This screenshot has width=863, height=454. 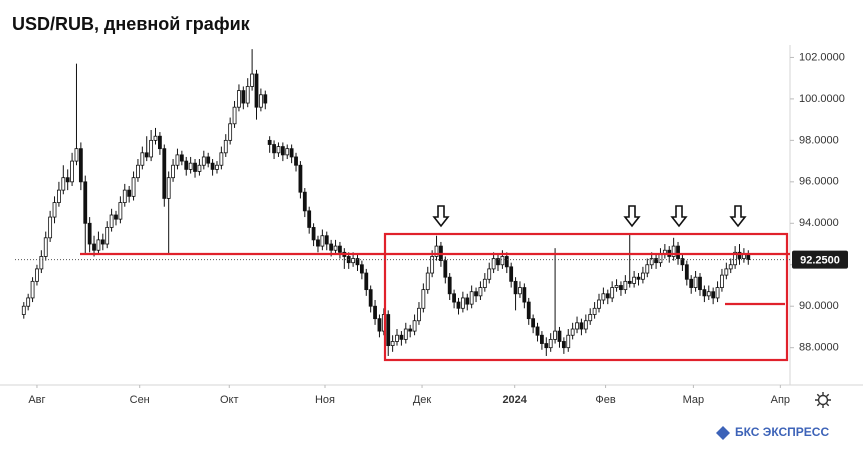 I want to click on x-tick-label: Фев, so click(x=605, y=400).